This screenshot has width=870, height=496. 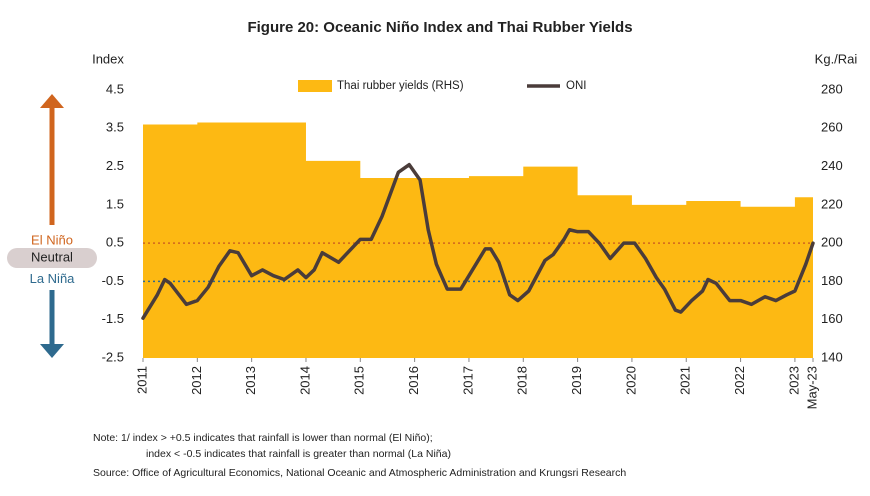 I want to click on neutral-label: Neutral, so click(x=52, y=256).